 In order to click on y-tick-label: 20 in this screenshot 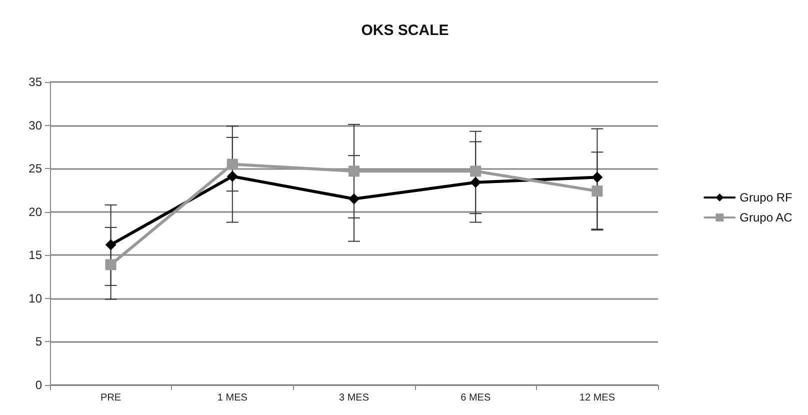, I will do `click(35, 211)`.